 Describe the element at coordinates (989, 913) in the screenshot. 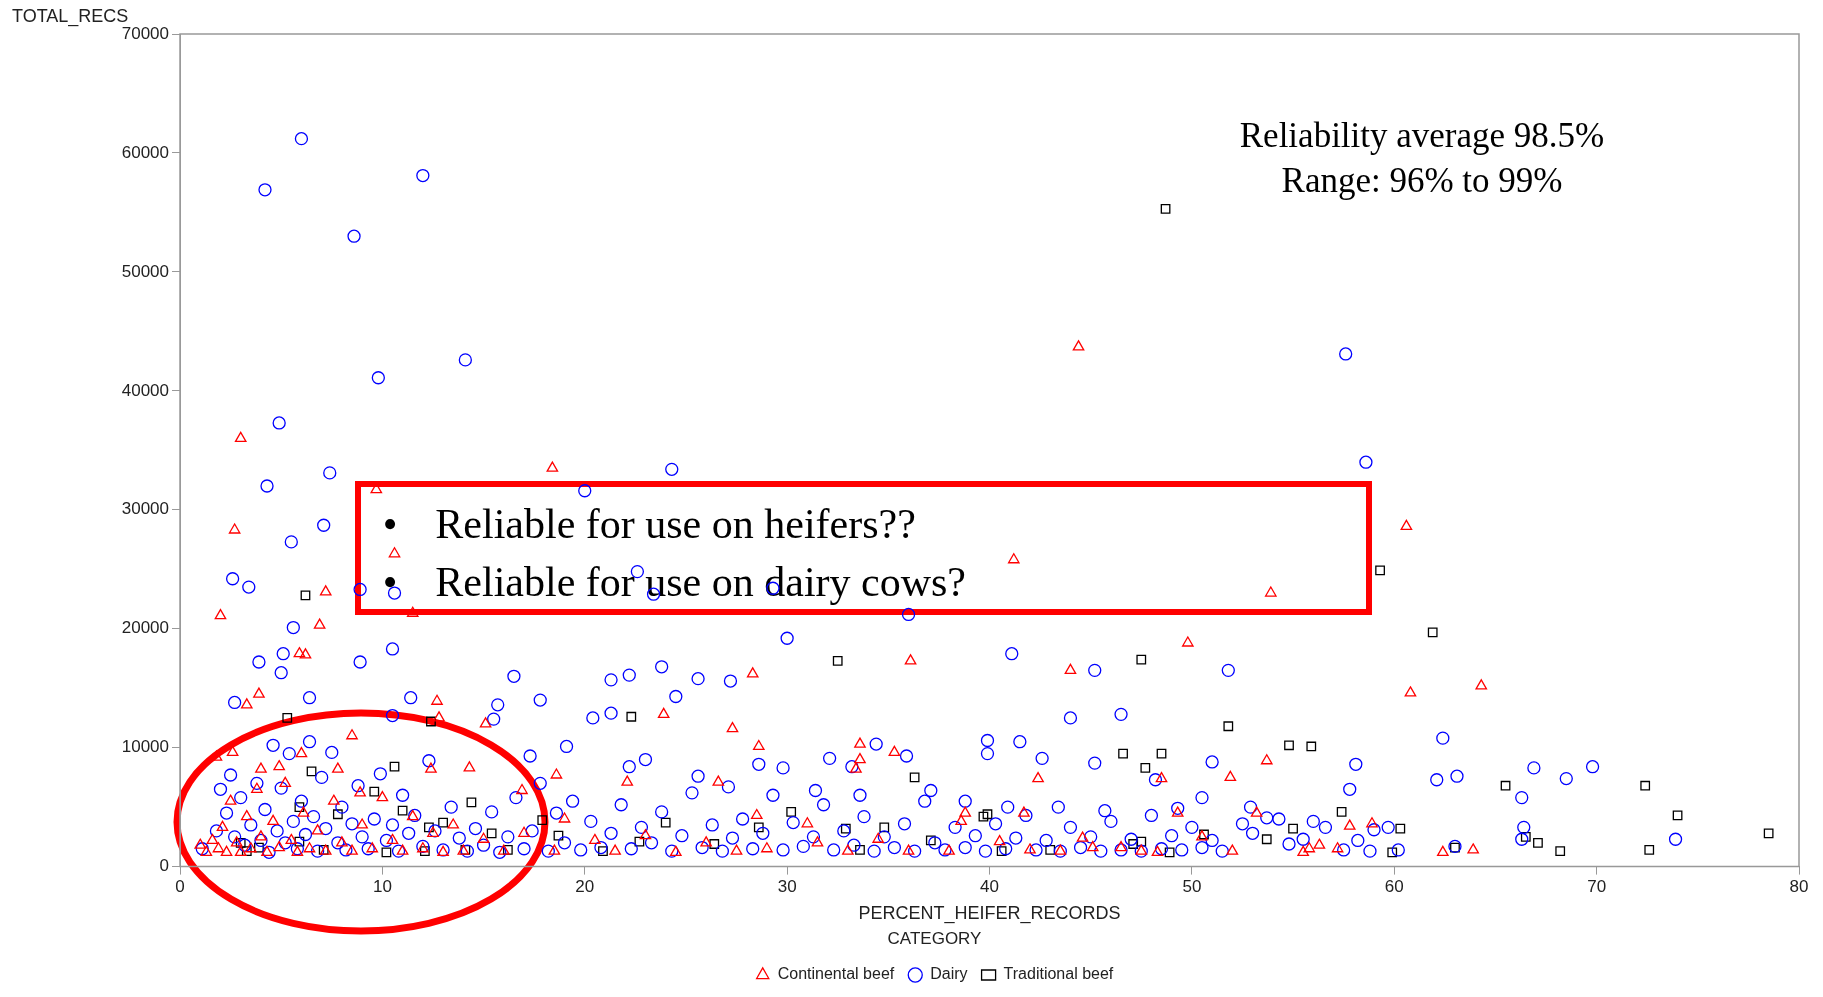

I see `x-axis-title: PERCENT_HEIFER_RECORDS` at that location.